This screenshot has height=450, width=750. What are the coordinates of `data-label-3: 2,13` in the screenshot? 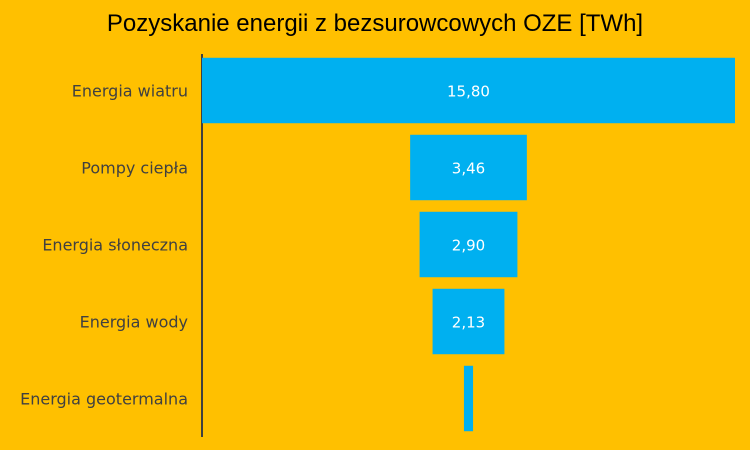 It's located at (468, 323).